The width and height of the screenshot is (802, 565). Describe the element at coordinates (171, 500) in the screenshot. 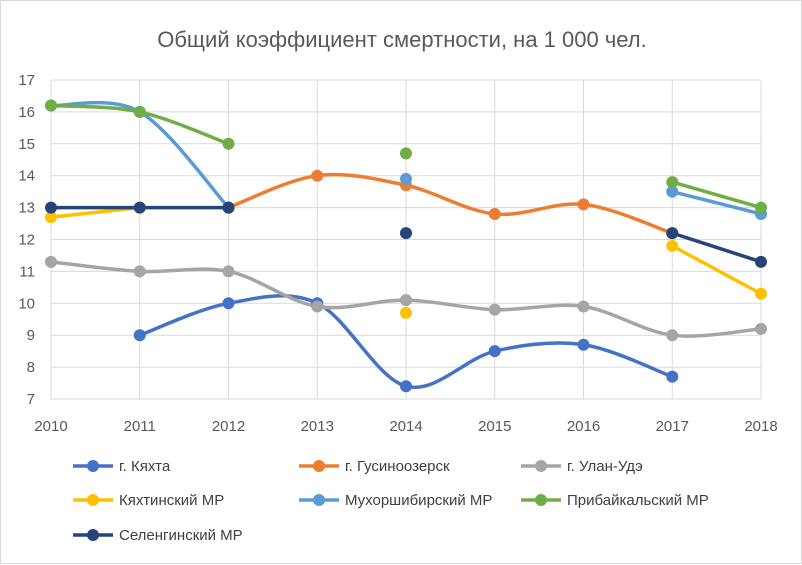

I see `legend-label: Кяхтинский МР` at that location.